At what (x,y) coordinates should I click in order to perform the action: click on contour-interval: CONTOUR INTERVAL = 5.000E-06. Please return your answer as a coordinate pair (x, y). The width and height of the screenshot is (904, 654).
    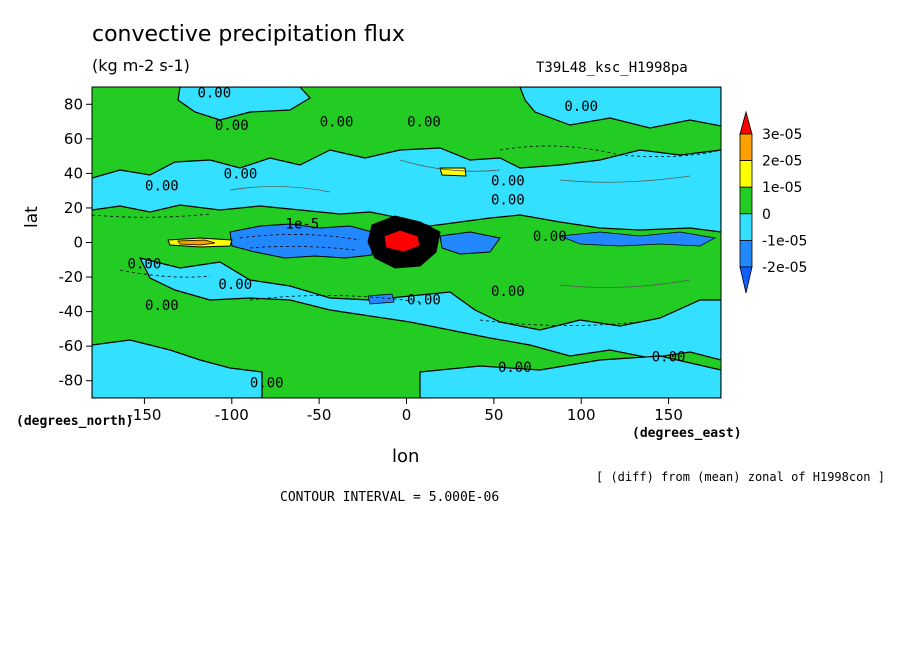
    Looking at the image, I should click on (390, 497).